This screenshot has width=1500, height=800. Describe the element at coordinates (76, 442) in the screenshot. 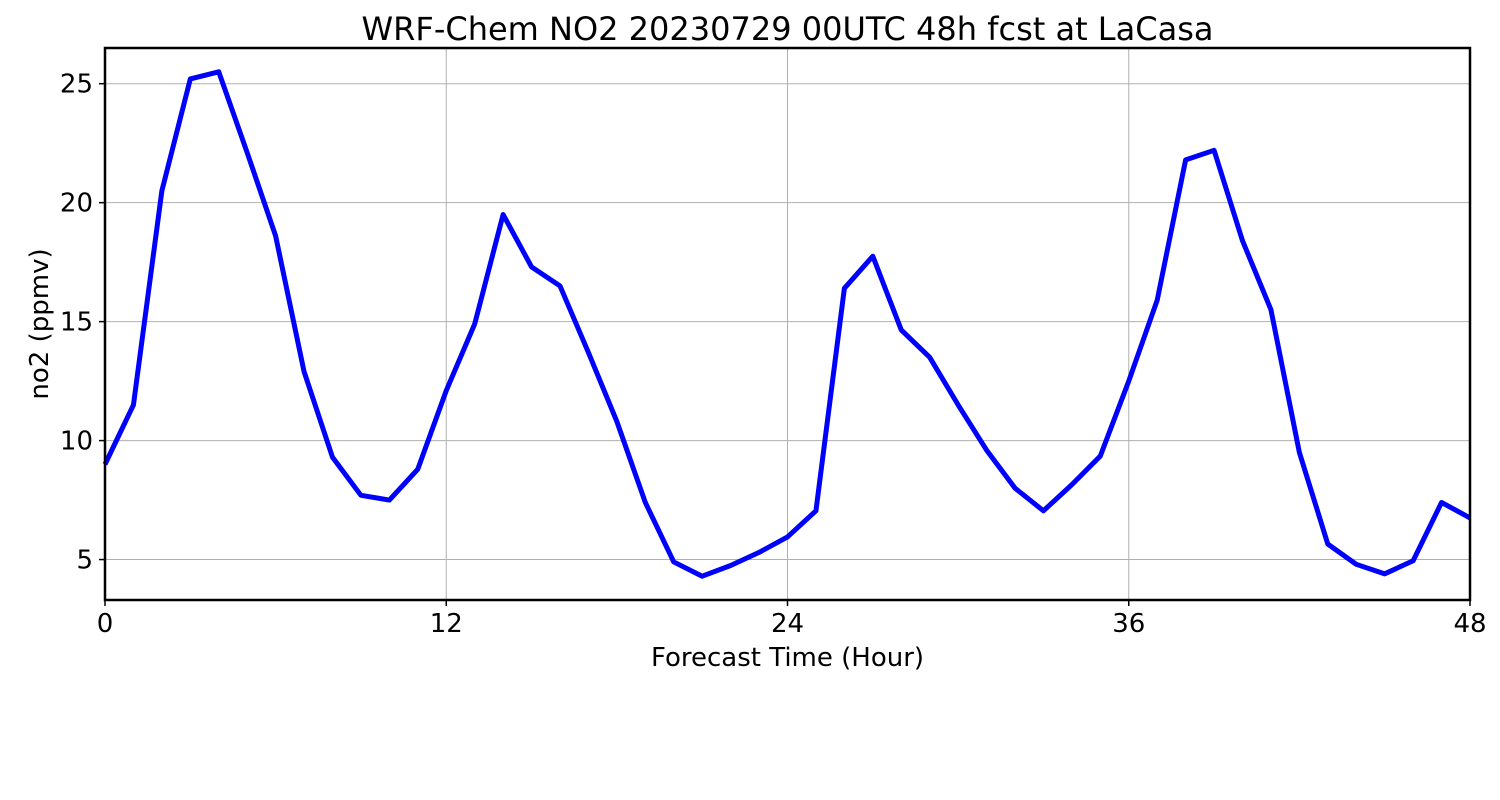

I see `y-tick-label: 10` at that location.